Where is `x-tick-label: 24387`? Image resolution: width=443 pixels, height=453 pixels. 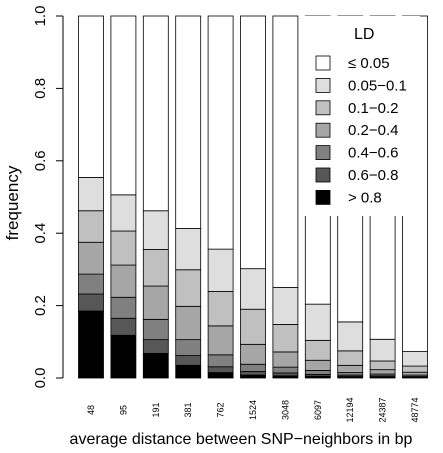
x-tick-label: 24387 is located at coordinates (383, 409).